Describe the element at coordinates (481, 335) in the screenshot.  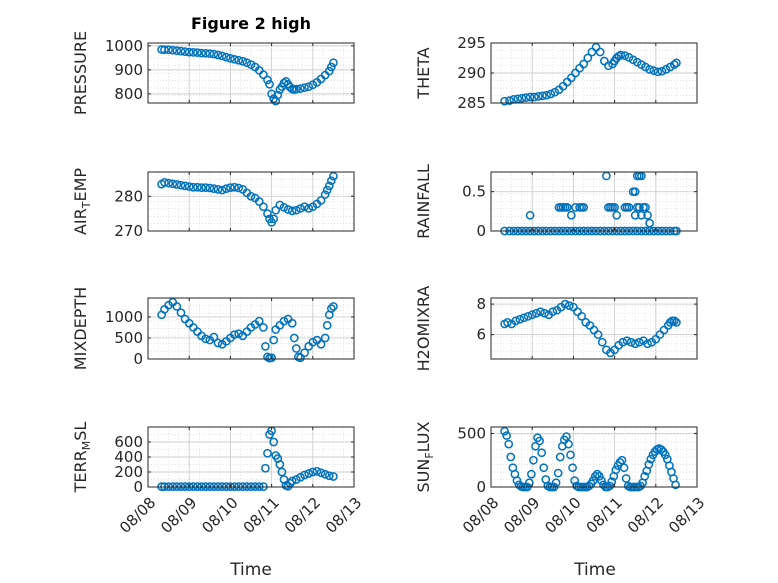
I see `y-tick-label: 6` at that location.